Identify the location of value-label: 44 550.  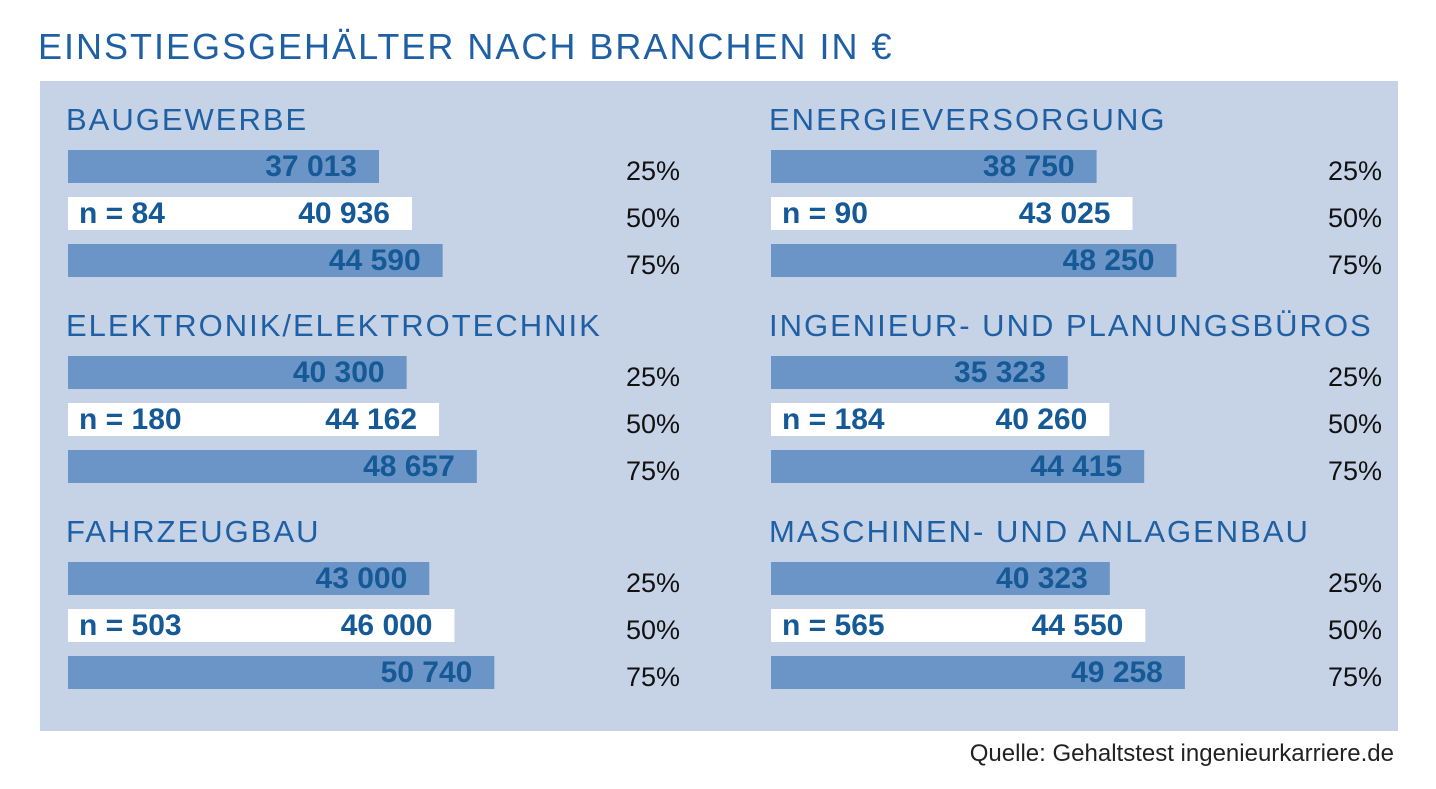
(1078, 625).